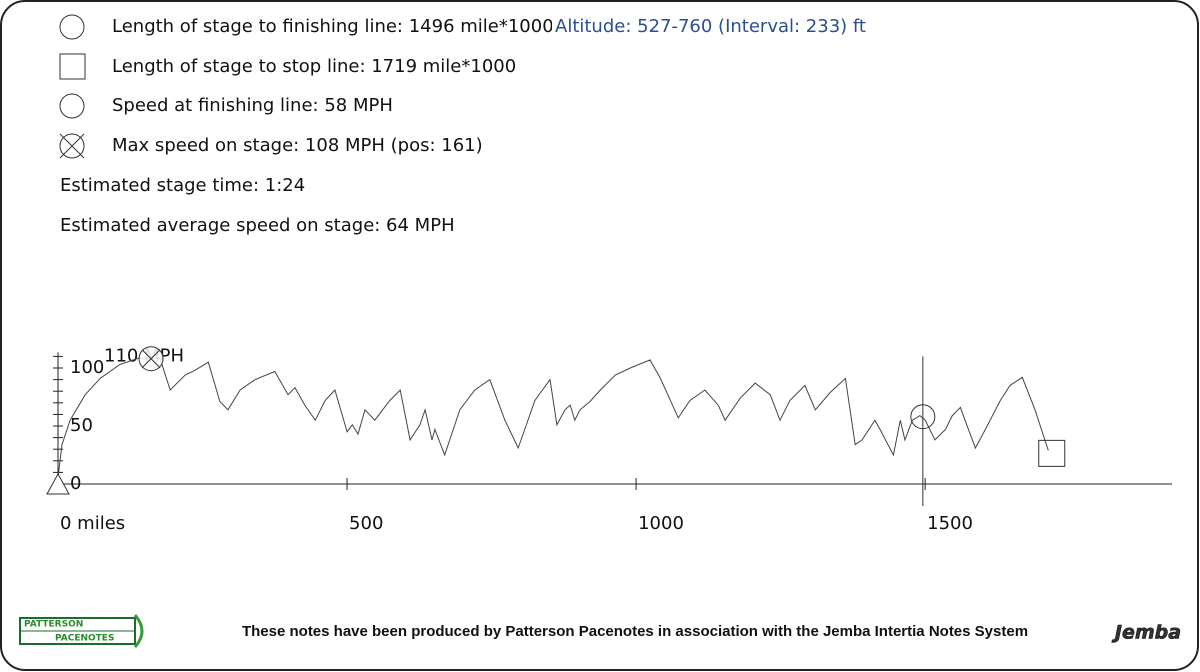  What do you see at coordinates (710, 26) in the screenshot?
I see `altitude: Altitude: 527-760 (Interval: 233) ft` at bounding box center [710, 26].